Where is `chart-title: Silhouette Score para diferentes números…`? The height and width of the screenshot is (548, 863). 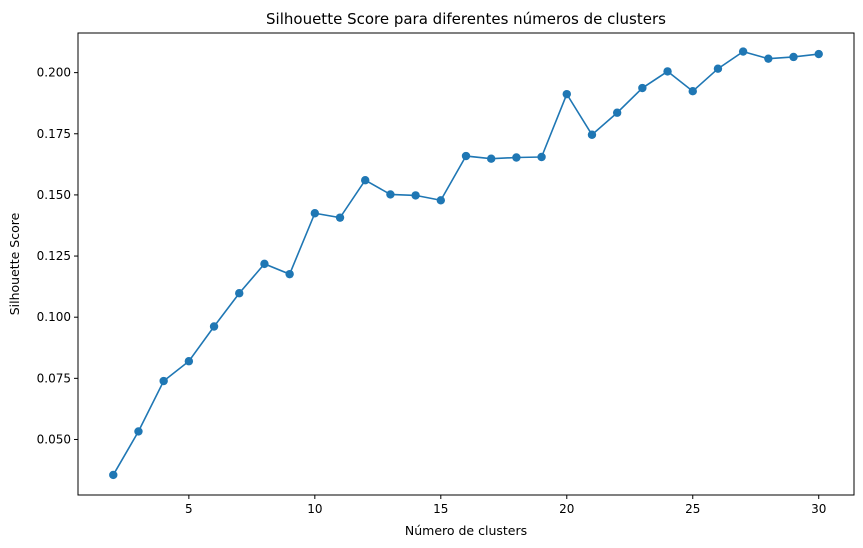 chart-title: Silhouette Score para diferentes números… is located at coordinates (466, 19).